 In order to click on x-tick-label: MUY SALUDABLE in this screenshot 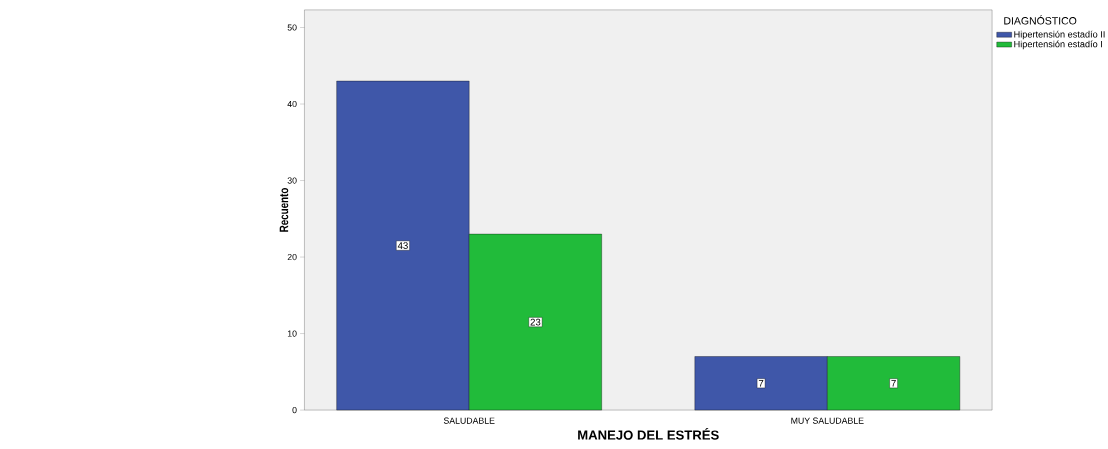, I will do `click(827, 420)`.